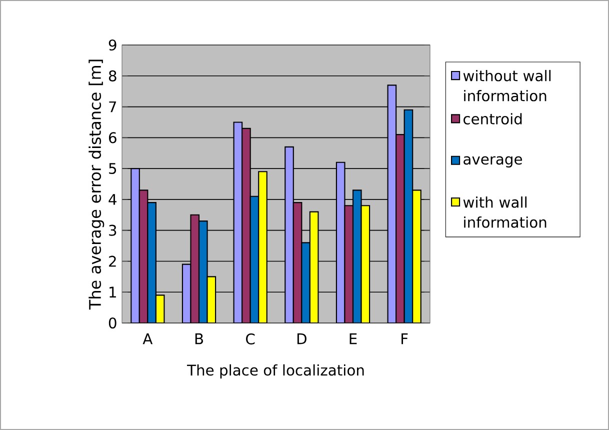 The image size is (609, 430). Describe the element at coordinates (250, 338) in the screenshot. I see `x-tick-label: C` at that location.